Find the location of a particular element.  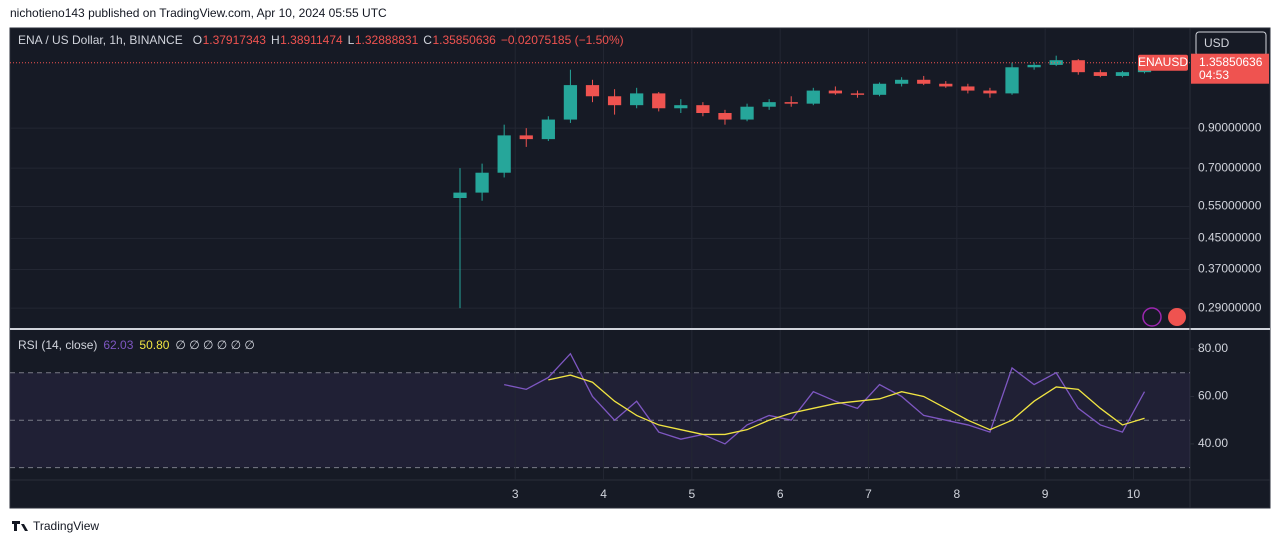

header-text: ENA / US Dollar, 1h, BINANCE is located at coordinates (100, 40).